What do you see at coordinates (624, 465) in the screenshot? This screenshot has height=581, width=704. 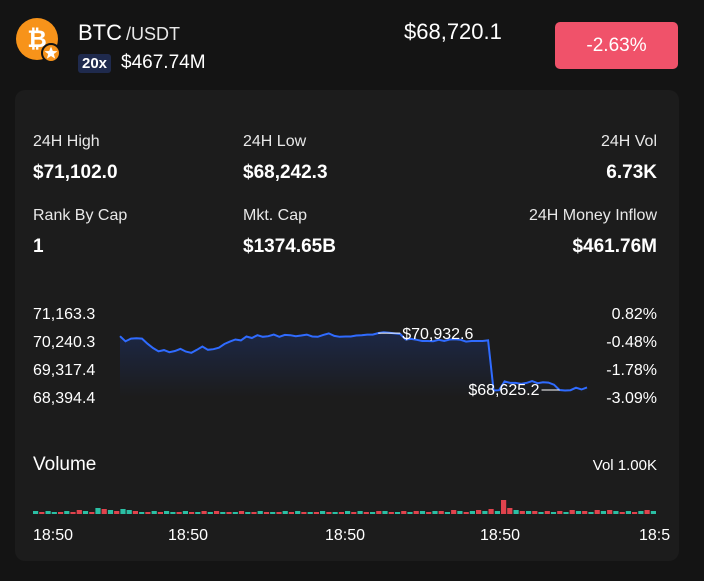 I see `volume-total: Vol 1.00K` at bounding box center [624, 465].